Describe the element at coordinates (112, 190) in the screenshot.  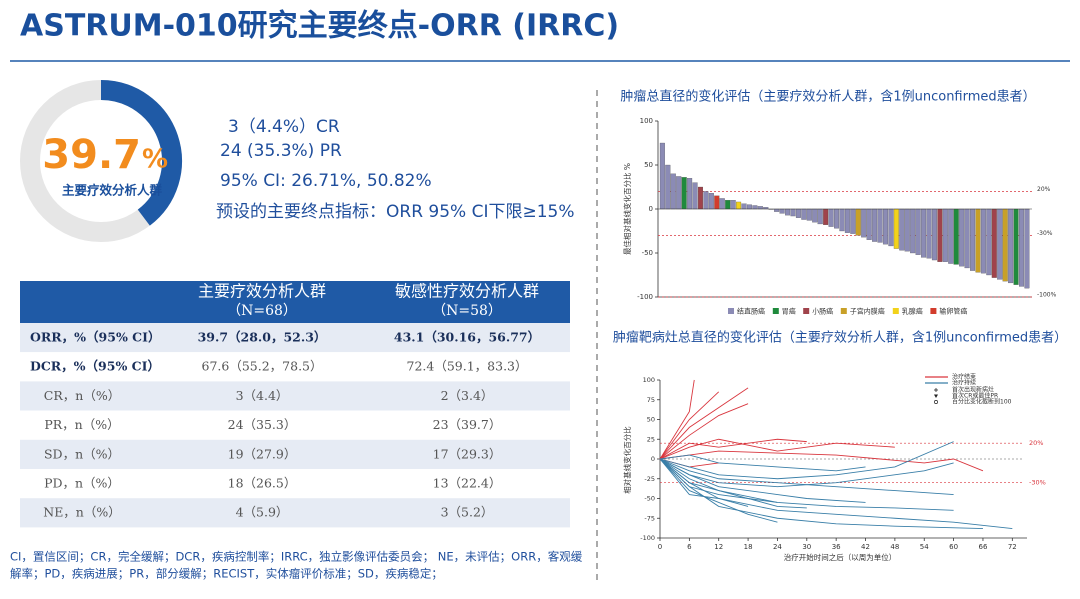
I see `donut-caption: 主要疗效分析人群` at that location.